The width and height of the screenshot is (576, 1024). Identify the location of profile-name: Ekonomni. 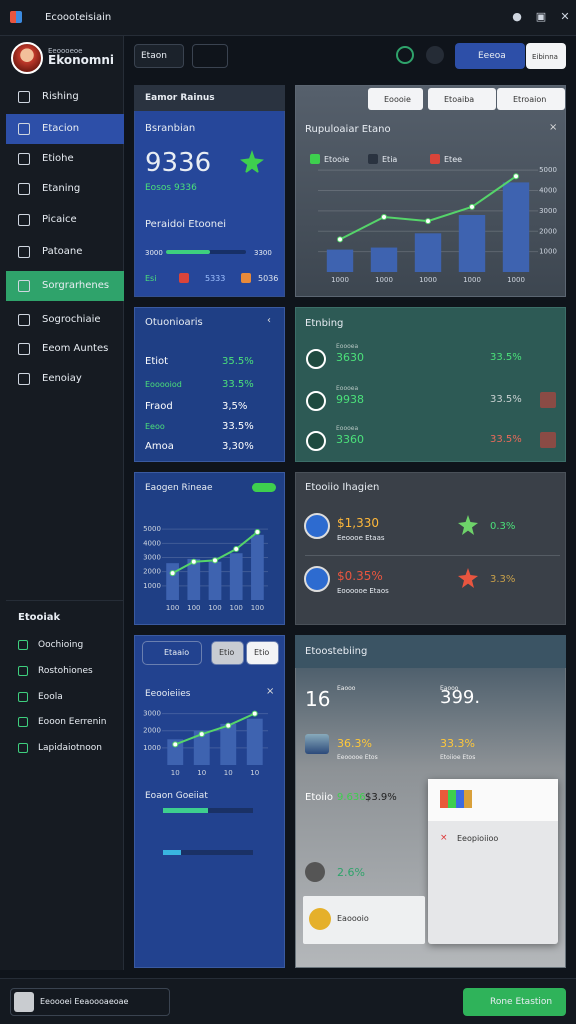
(81, 60).